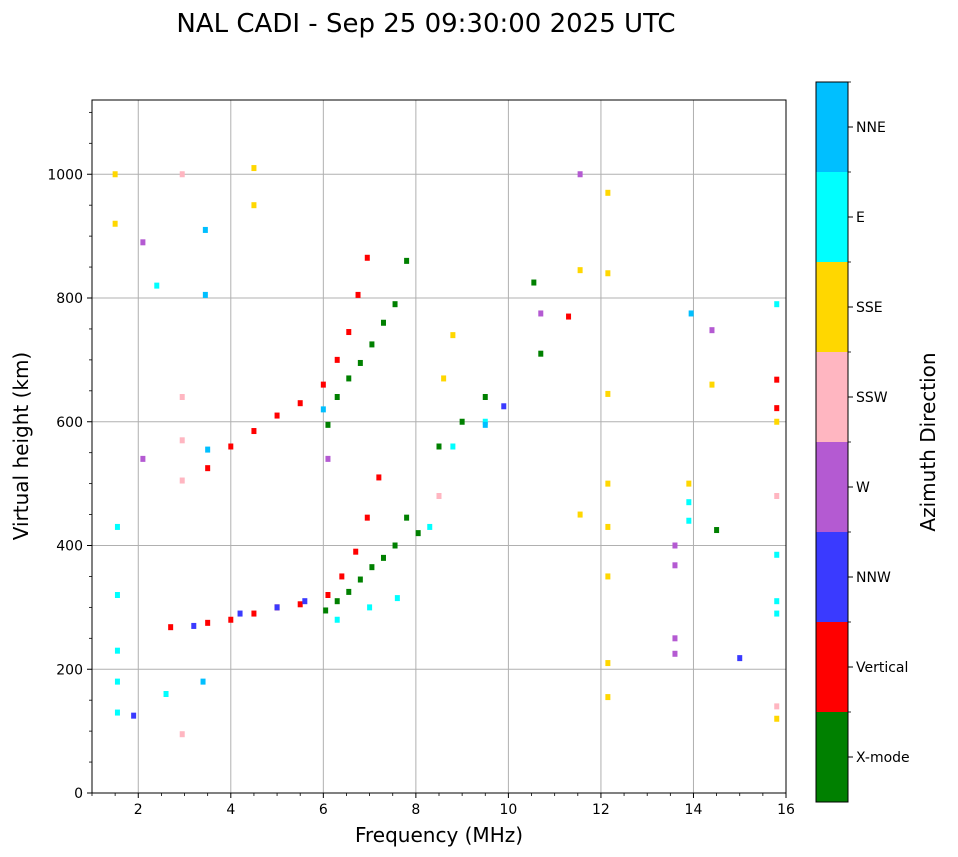  What do you see at coordinates (65, 175) in the screenshot?
I see `y-tick-label: 1000` at bounding box center [65, 175].